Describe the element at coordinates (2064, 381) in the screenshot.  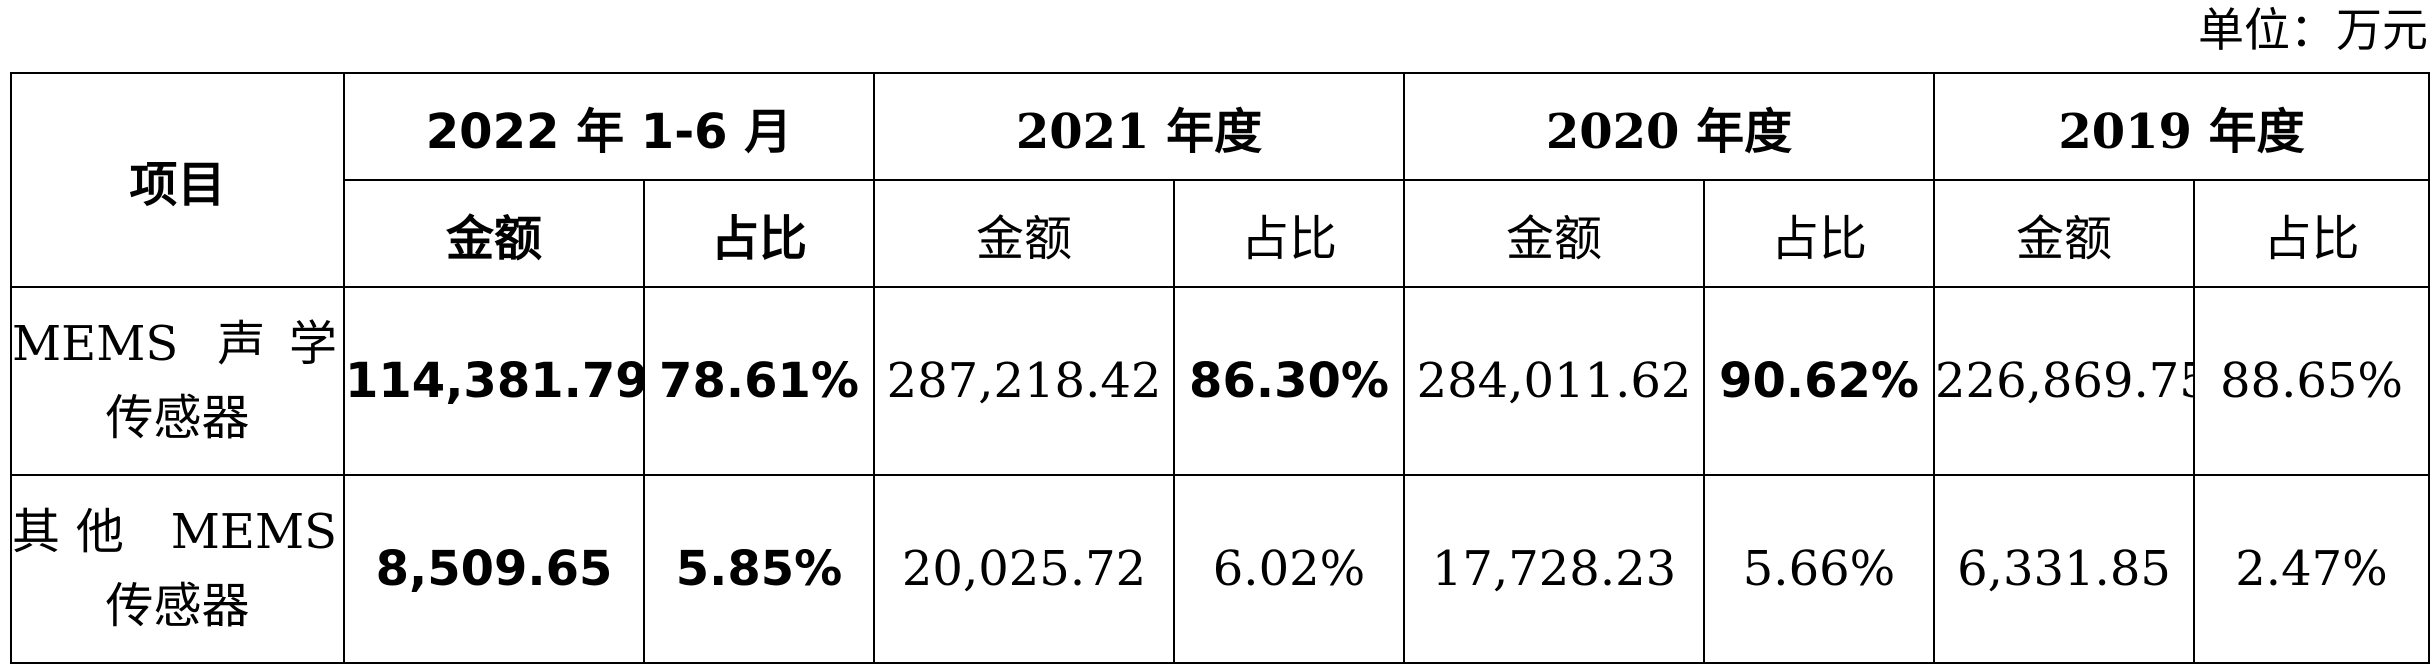
I see `cell-amount-2019: 226,869.75` at that location.